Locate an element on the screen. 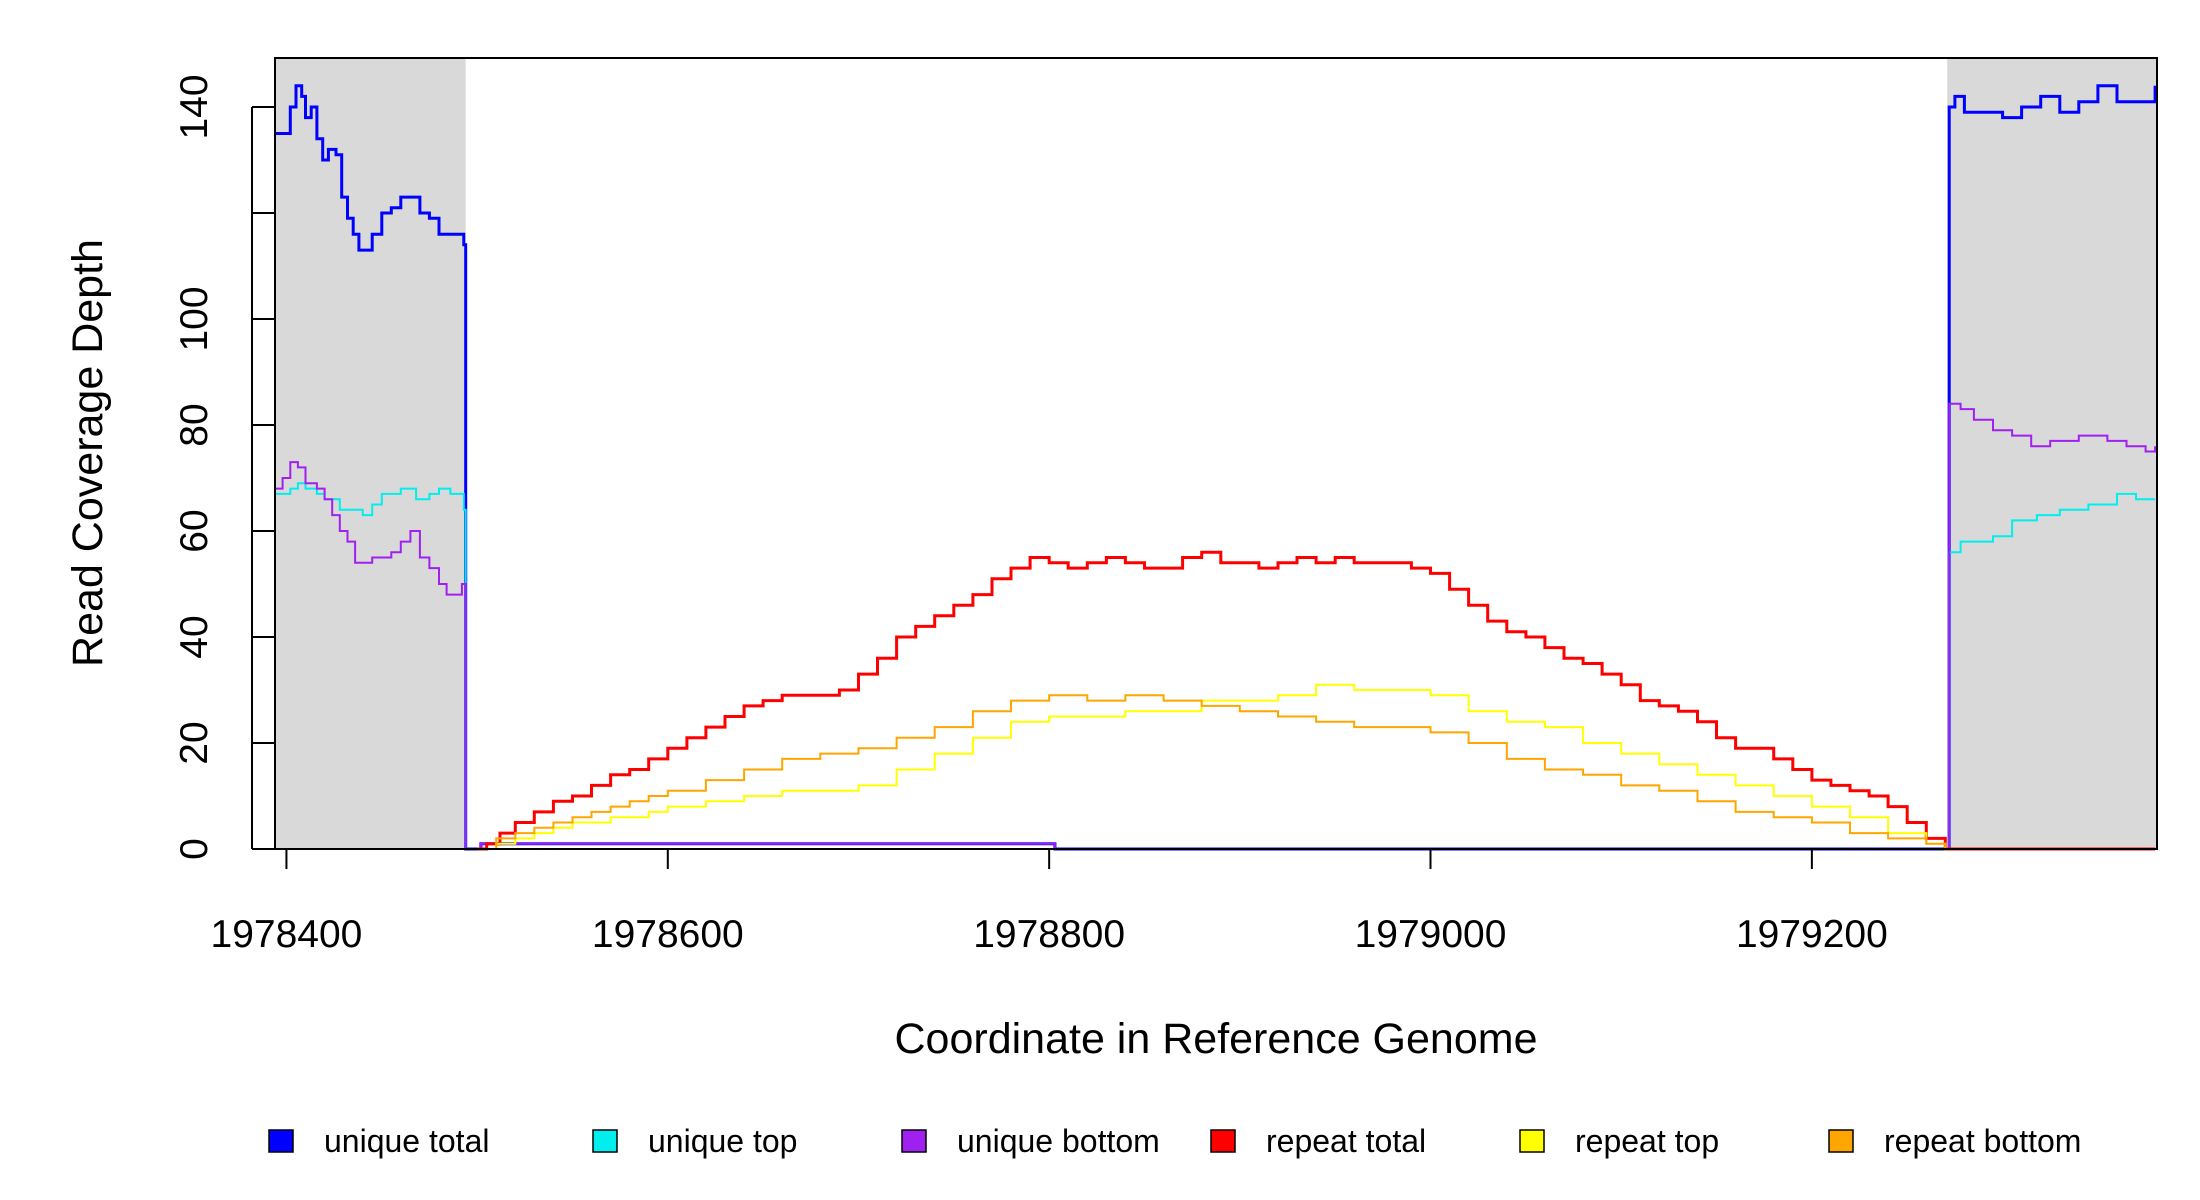 The width and height of the screenshot is (2200, 1200). legend-item: unique total is located at coordinates (378, 1141).